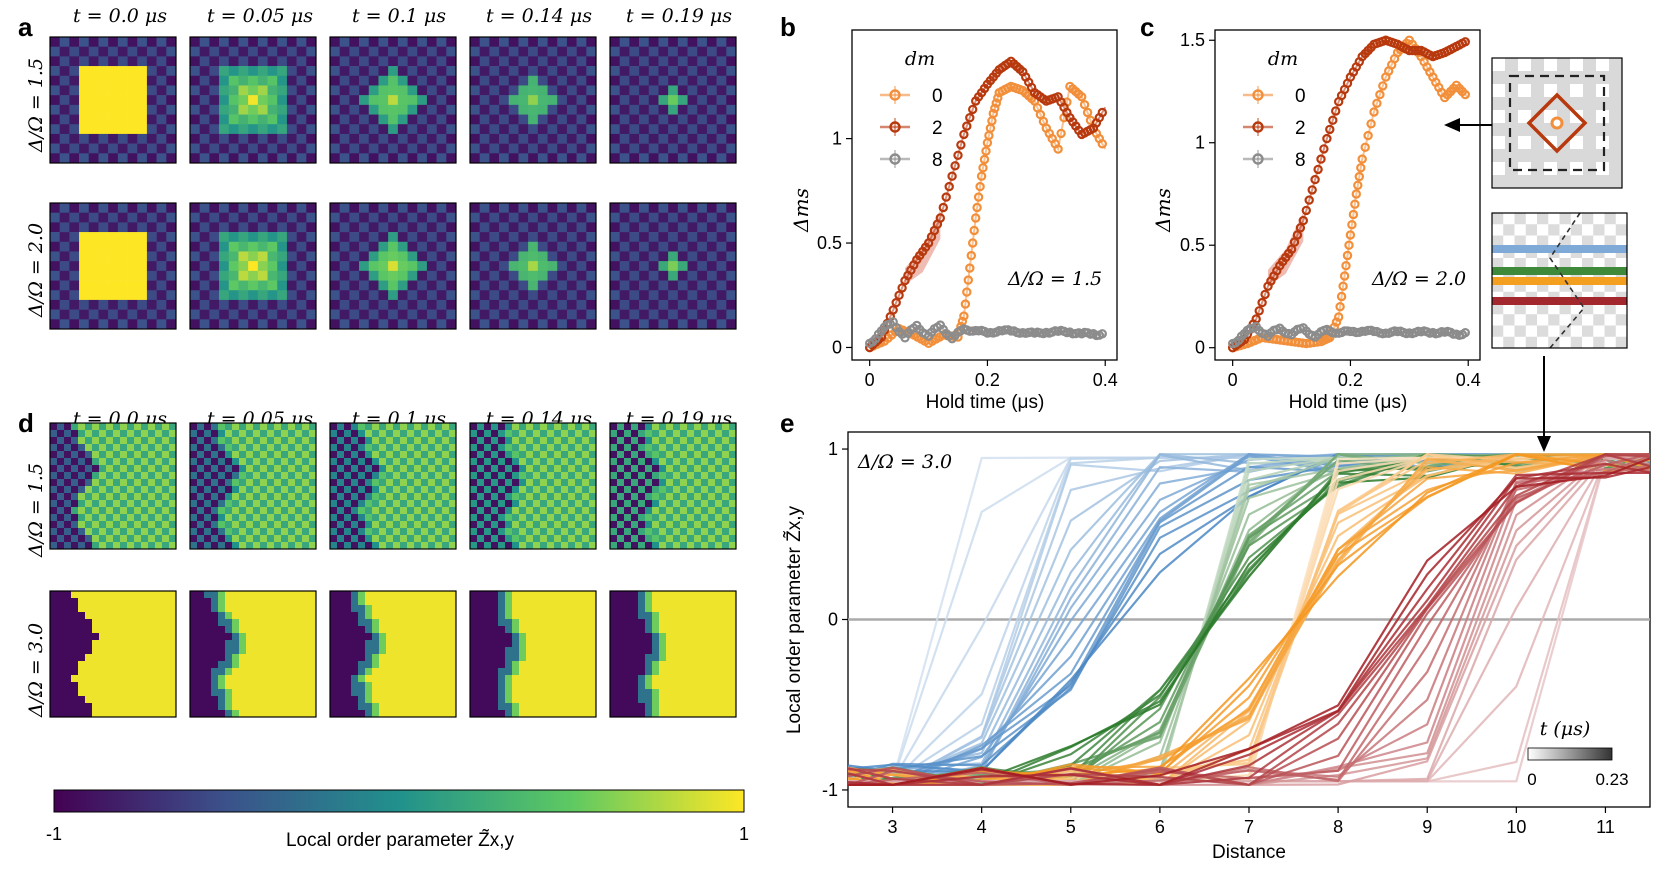 The image size is (1661, 870). What do you see at coordinates (399, 16) in the screenshot?
I see `time-label: t = 0.1 μs` at bounding box center [399, 16].